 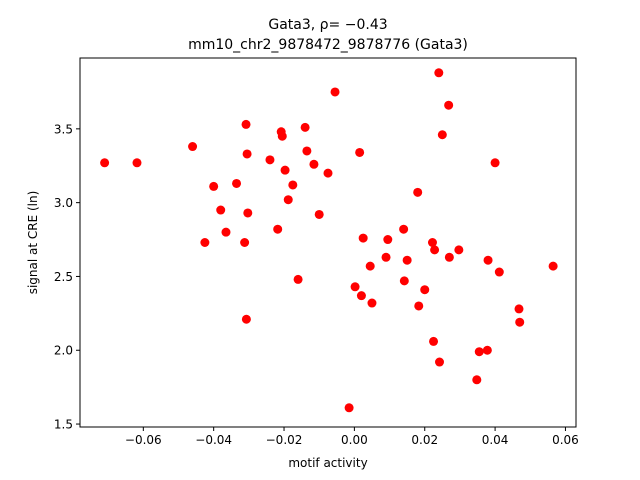 I want to click on x-tick-label: −0.04, so click(x=213, y=440).